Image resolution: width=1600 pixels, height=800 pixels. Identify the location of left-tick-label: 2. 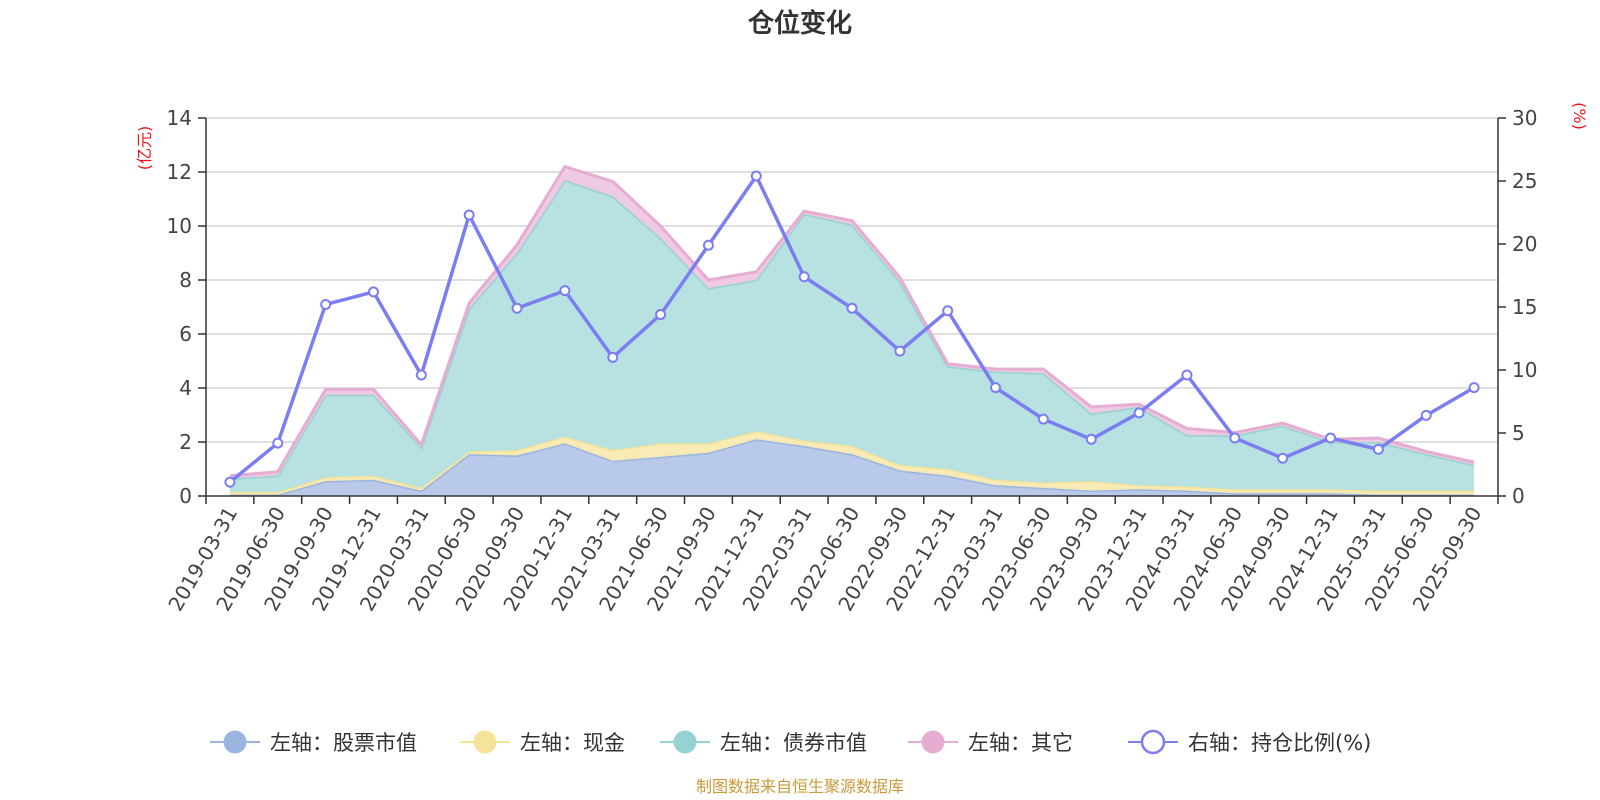
(185, 442).